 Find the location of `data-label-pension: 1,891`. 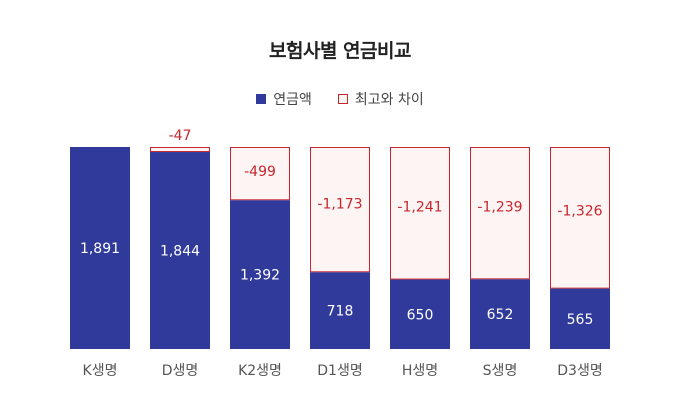

data-label-pension: 1,891 is located at coordinates (100, 249).